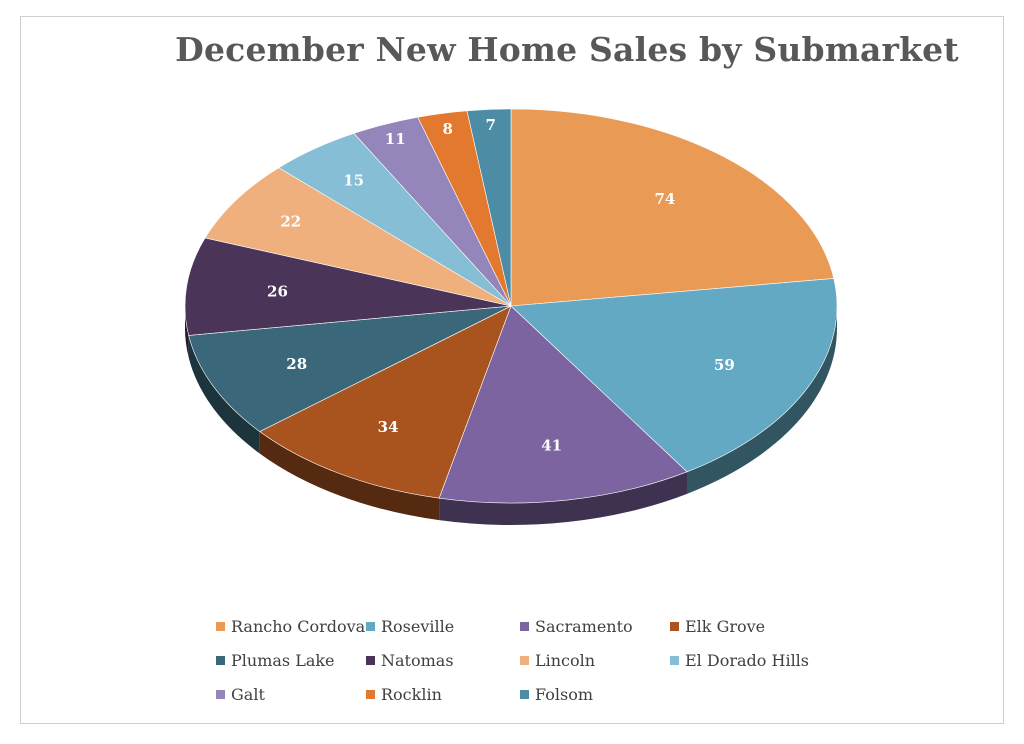 The width and height of the screenshot is (1024, 744). Describe the element at coordinates (411, 694) in the screenshot. I see `legend-label: Rocklin` at that location.